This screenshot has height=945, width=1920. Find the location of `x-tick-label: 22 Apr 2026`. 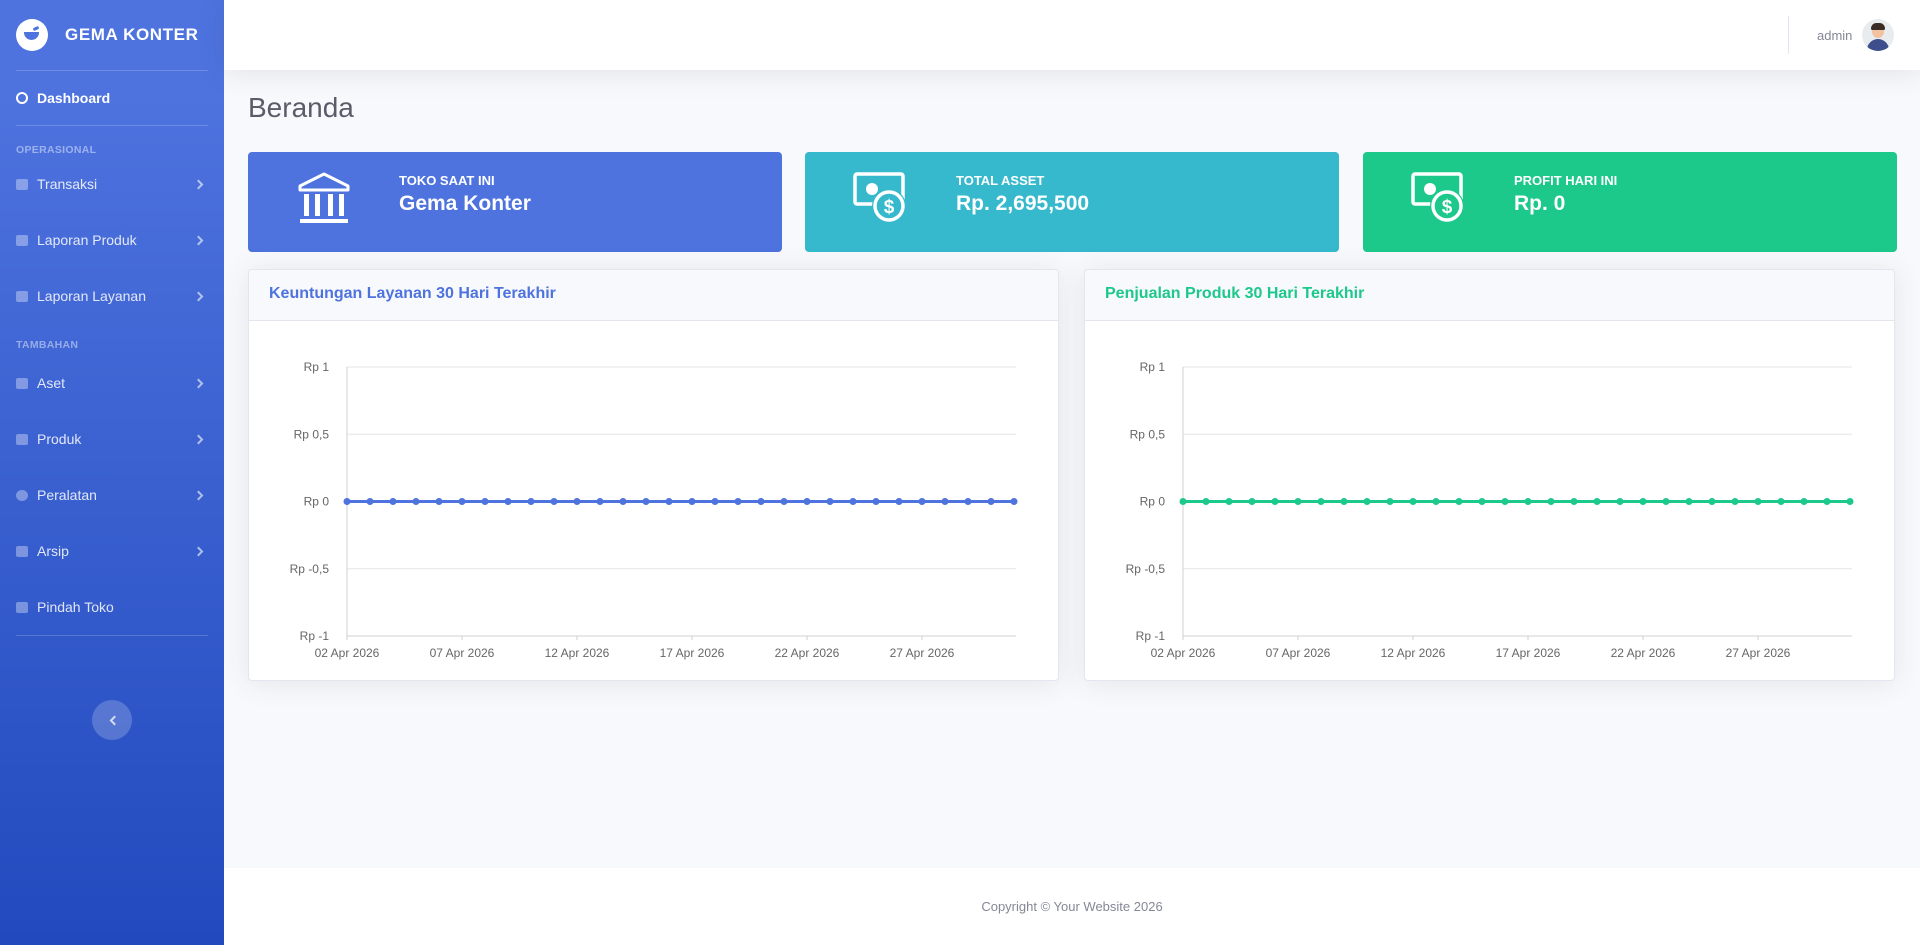

x-tick-label: 22 Apr 2026 is located at coordinates (1643, 653).